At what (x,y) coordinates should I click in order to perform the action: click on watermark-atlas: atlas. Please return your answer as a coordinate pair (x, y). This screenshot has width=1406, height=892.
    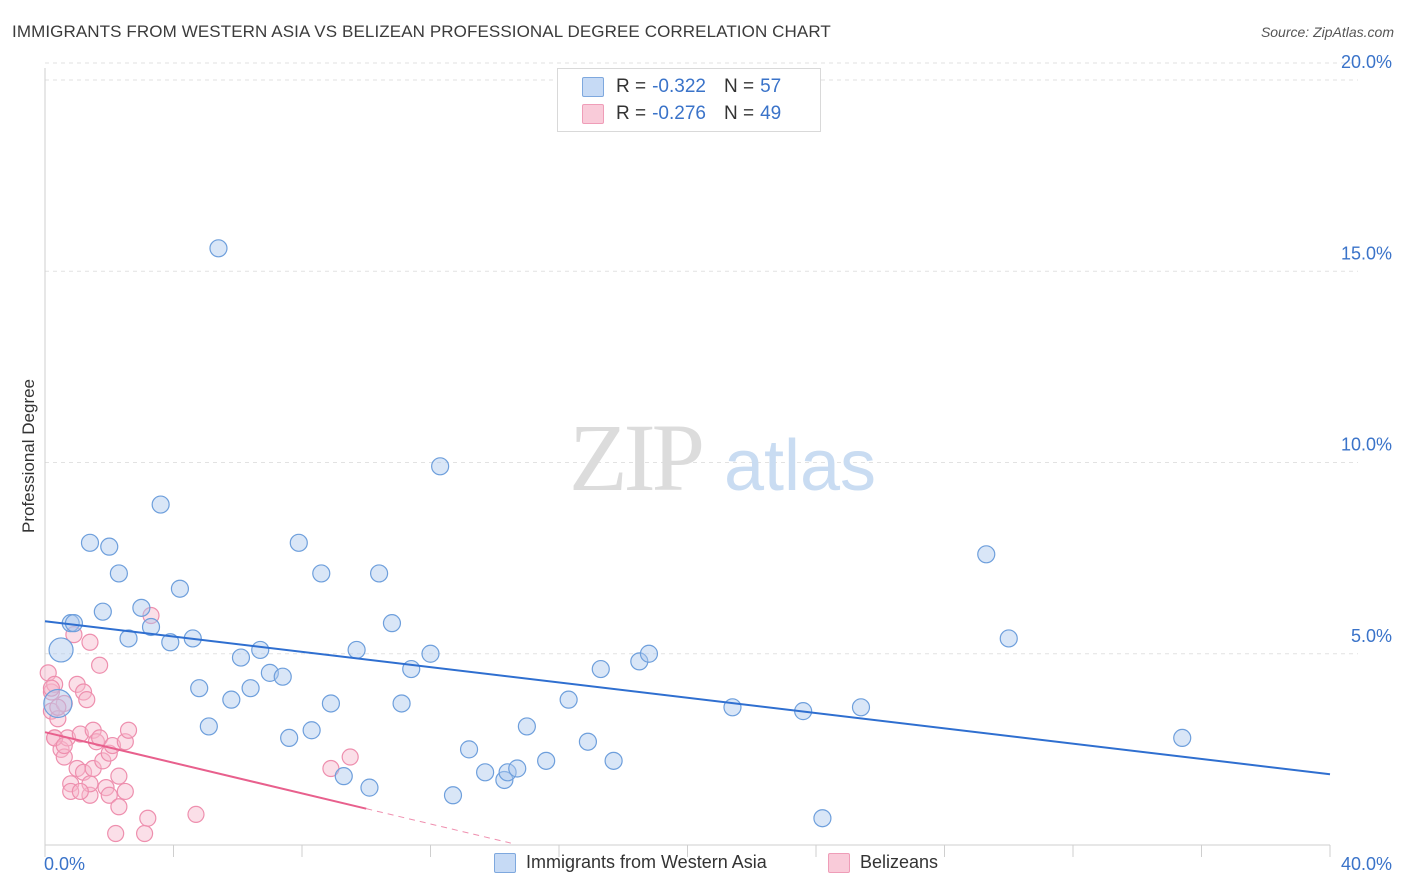
    Looking at the image, I should click on (800, 466).